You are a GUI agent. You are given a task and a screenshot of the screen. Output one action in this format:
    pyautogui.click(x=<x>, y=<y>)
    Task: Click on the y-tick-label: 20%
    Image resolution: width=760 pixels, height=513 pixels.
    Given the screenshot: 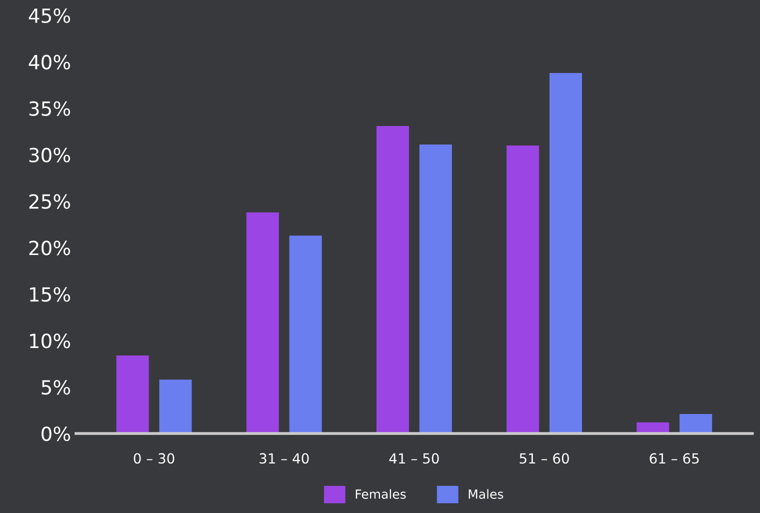 What is the action you would take?
    pyautogui.click(x=49, y=248)
    